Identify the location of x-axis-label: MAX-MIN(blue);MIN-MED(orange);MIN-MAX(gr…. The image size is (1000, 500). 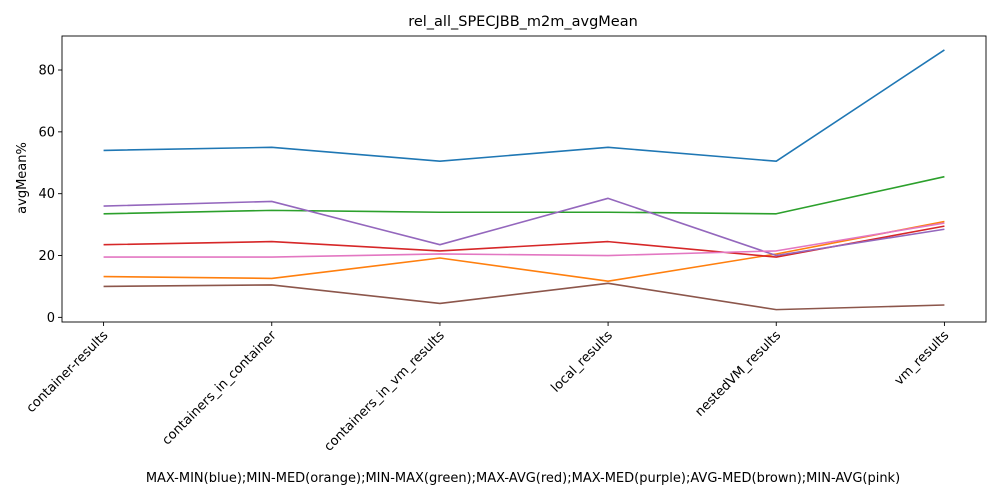
(523, 478).